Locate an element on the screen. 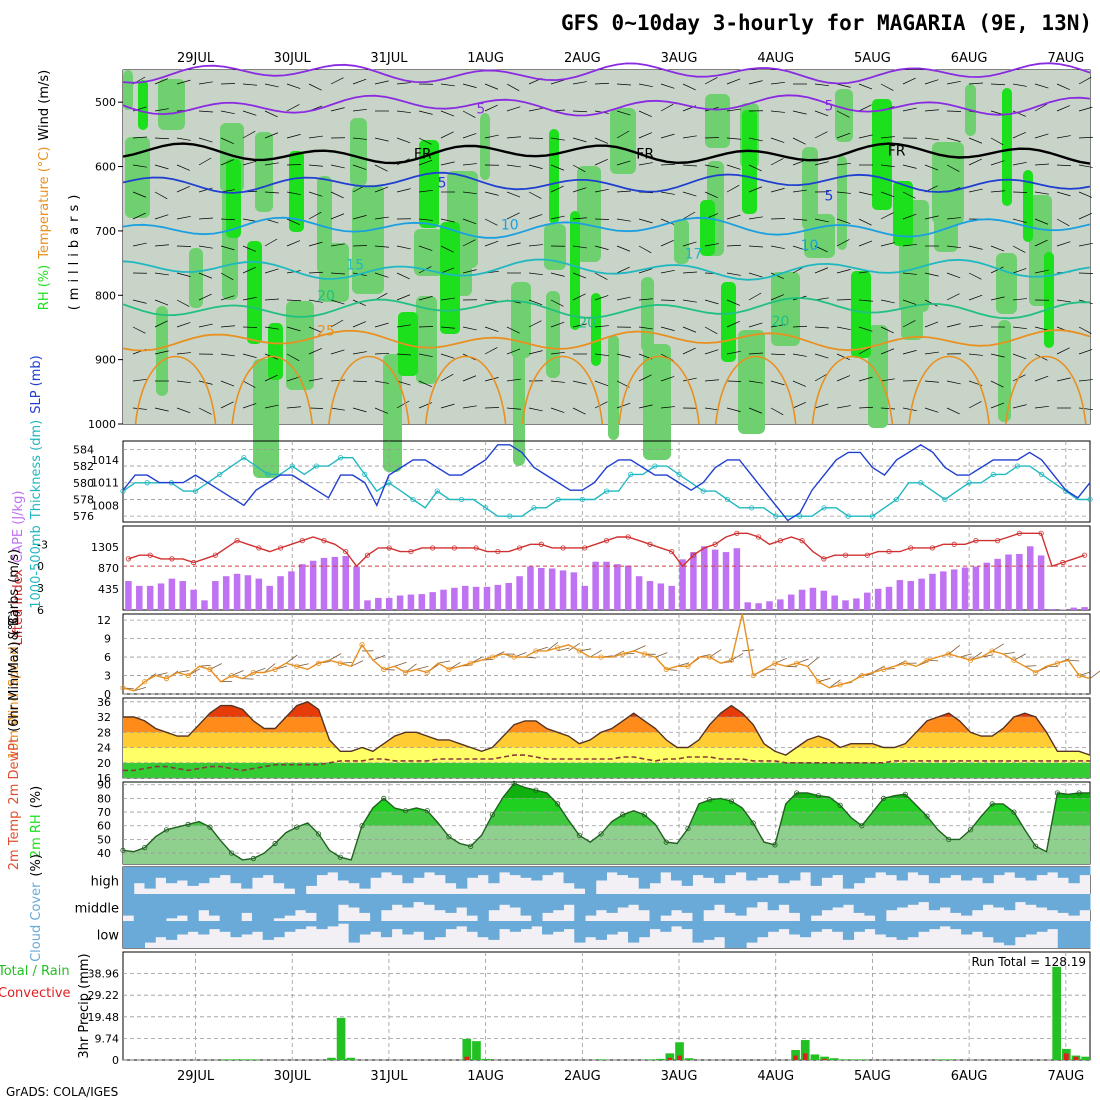 Image resolution: width=1100 pixels, height=1100 pixels. precip-bar is located at coordinates (950, 1059).